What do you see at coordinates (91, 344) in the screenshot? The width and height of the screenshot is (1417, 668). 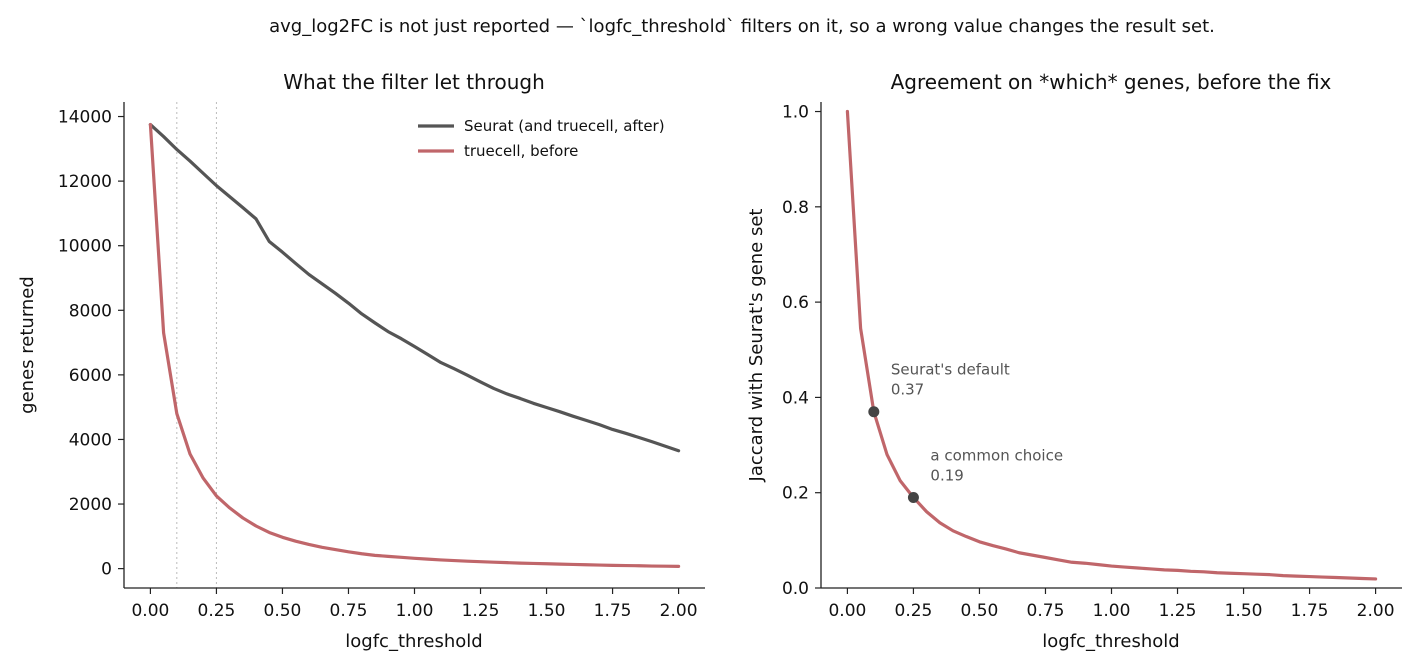 I see `left-y-ticks: 0 2000 4000 6000 8000 10000 12000 14000` at bounding box center [91, 344].